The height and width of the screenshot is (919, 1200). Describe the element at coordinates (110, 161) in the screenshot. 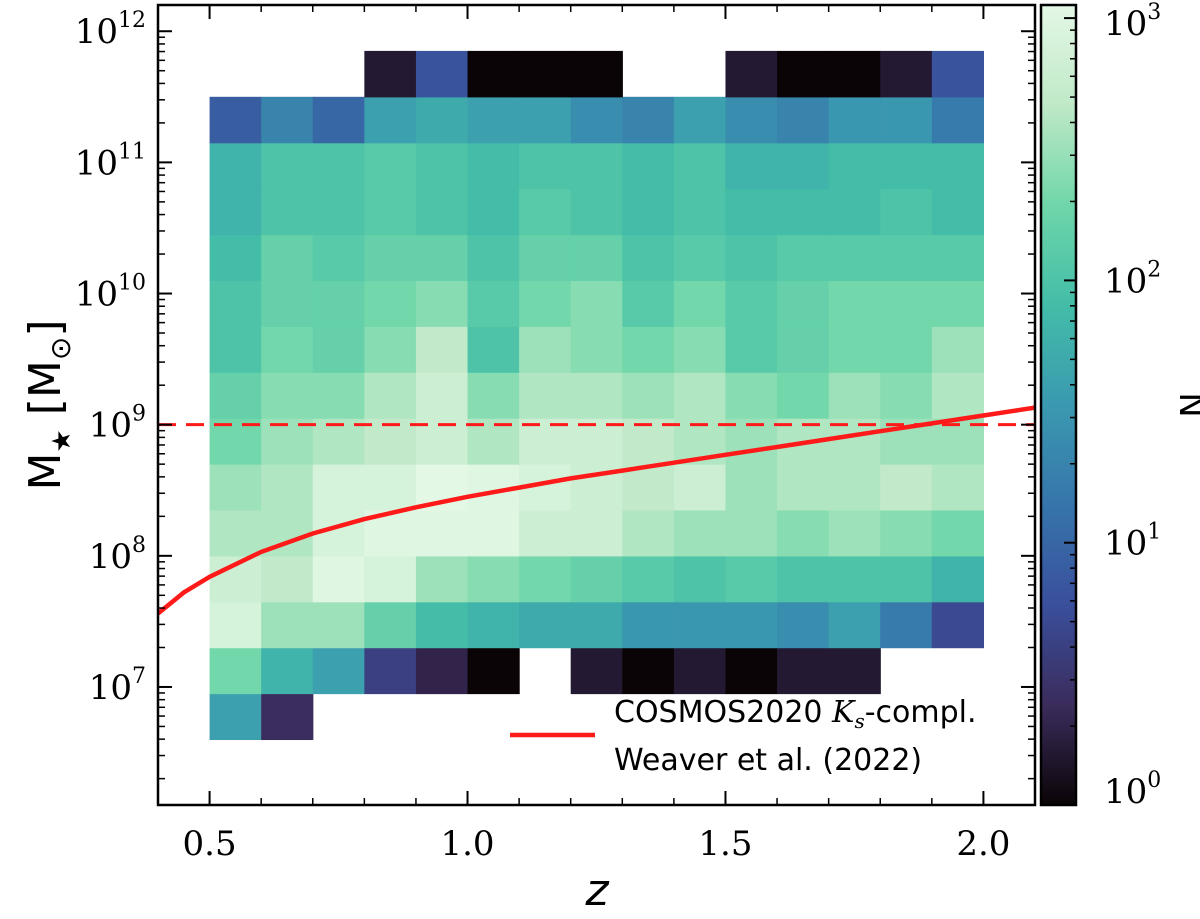

I see `y-tick-label: 1011` at that location.